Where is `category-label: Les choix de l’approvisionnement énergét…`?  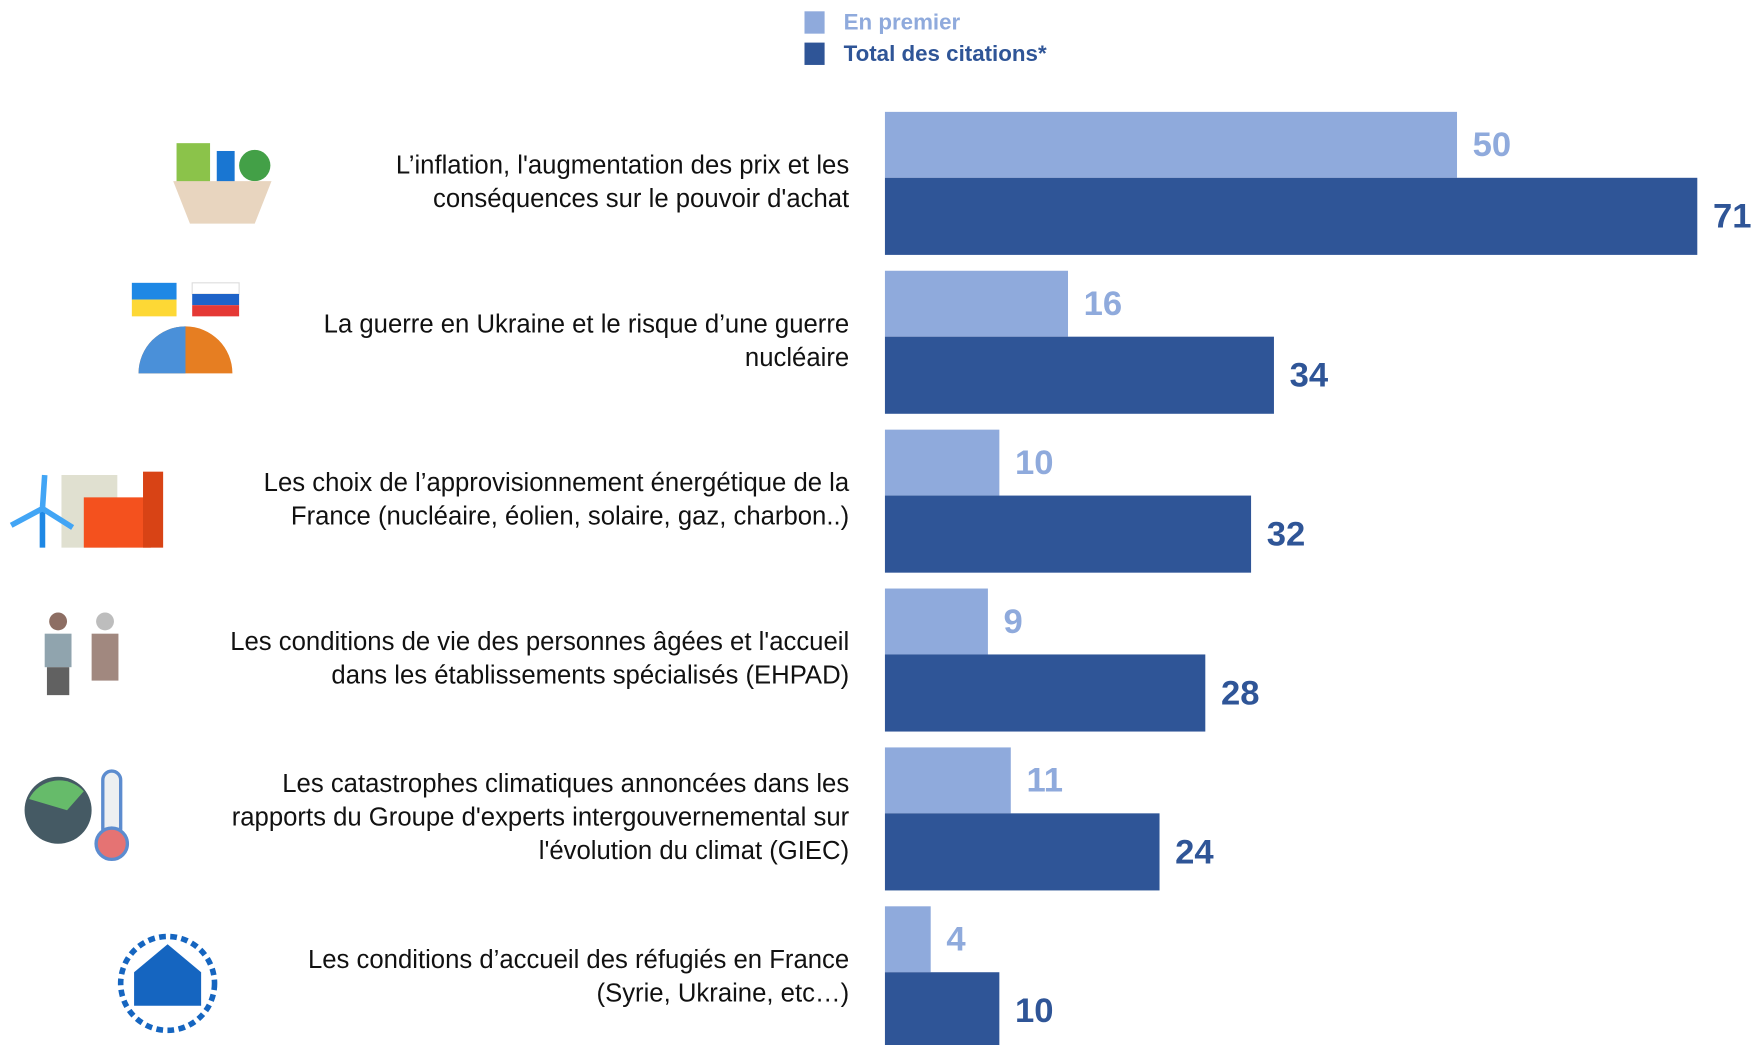
category-label: Les choix de l’approvisionnement énergét… is located at coordinates (557, 483).